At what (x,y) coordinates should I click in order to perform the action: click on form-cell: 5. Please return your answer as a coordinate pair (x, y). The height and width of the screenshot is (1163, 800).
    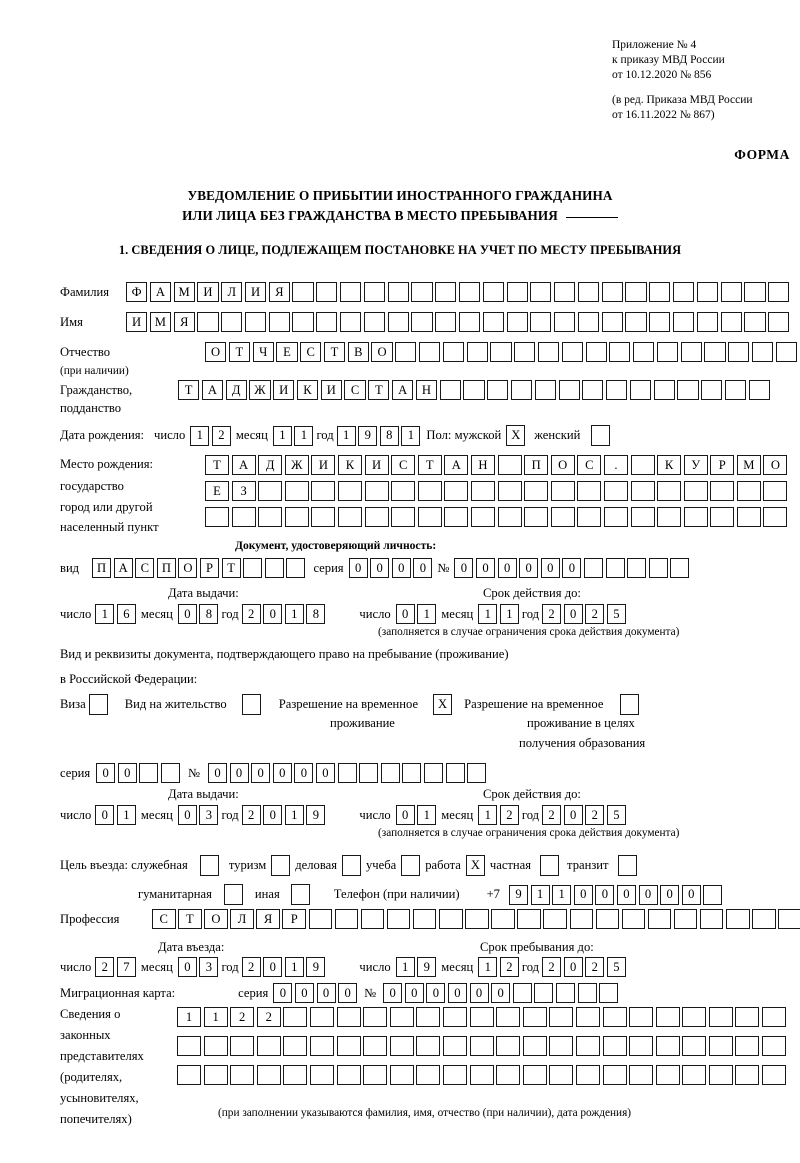
    Looking at the image, I should click on (616, 614).